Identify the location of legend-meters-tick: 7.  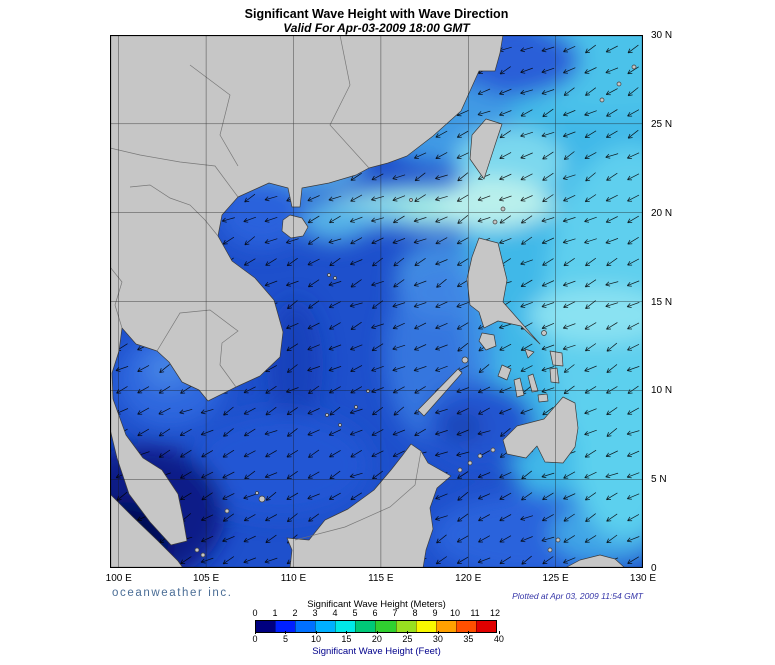
(395, 613).